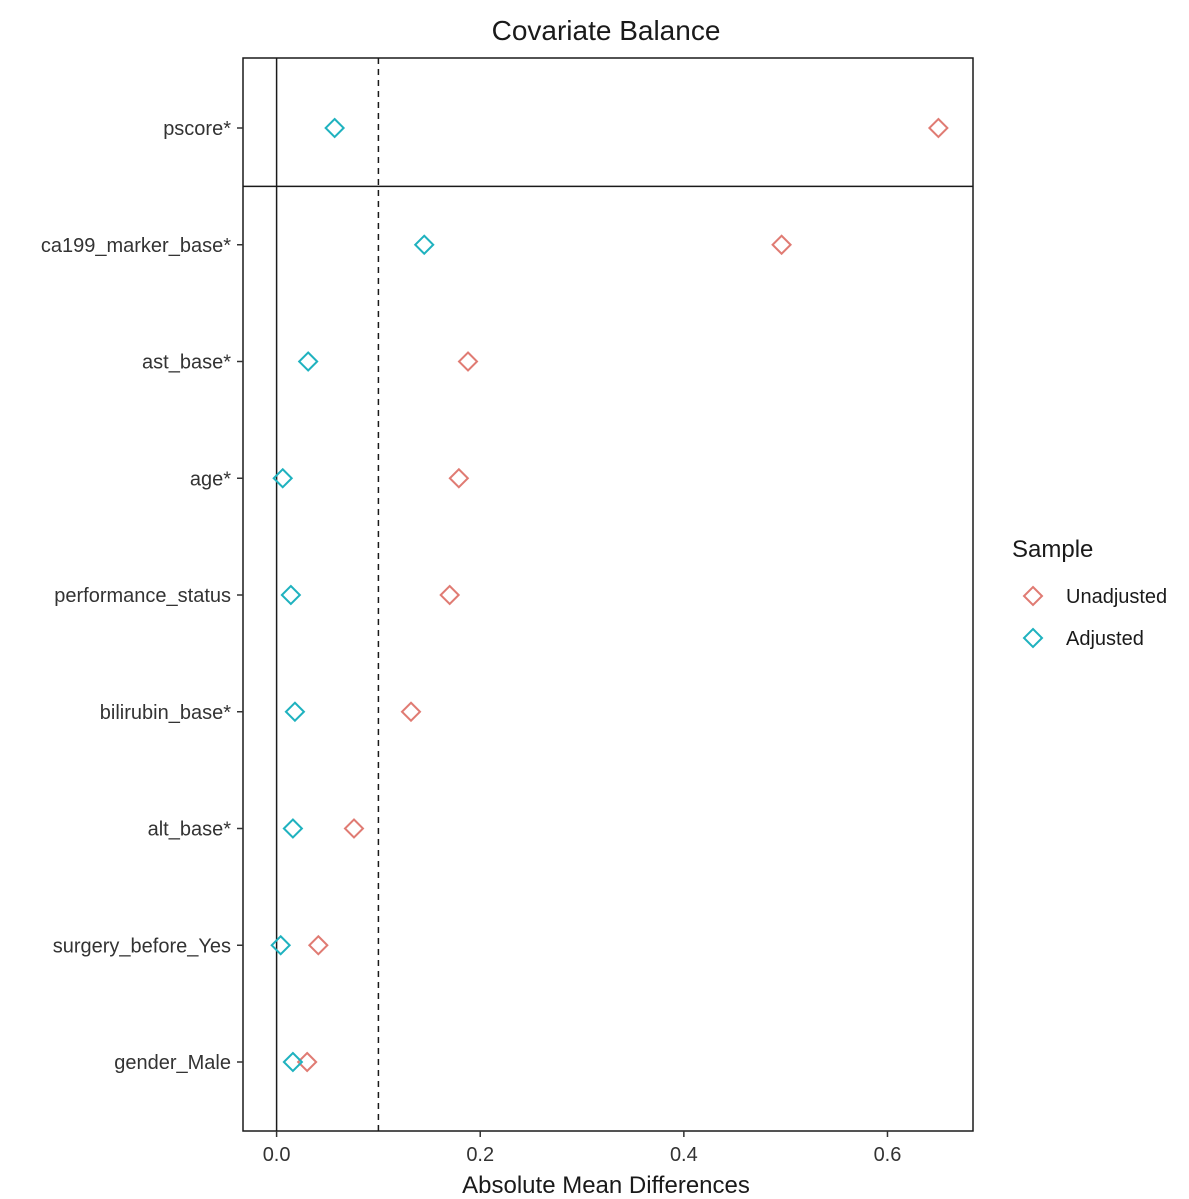 Image resolution: width=1189 pixels, height=1199 pixels. Describe the element at coordinates (606, 30) in the screenshot. I see `chart-title: Covariate Balance` at that location.